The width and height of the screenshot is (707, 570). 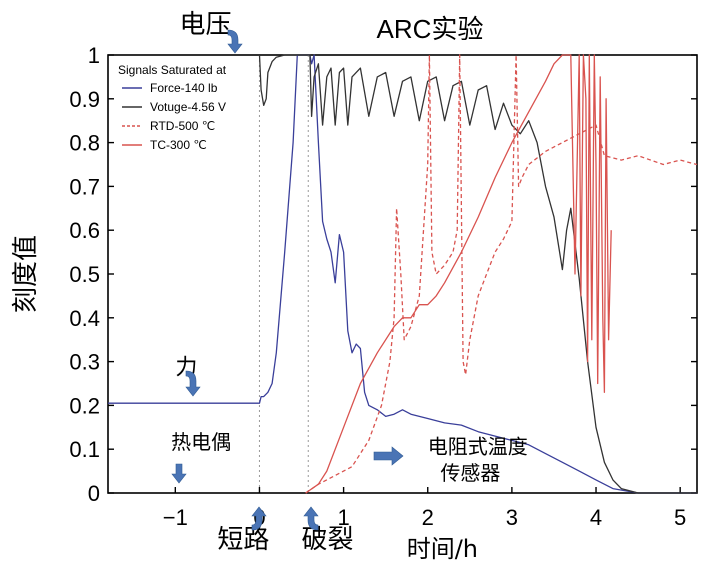 What do you see at coordinates (178, 145) in the screenshot?
I see `legend-label: TC-300 ℃` at bounding box center [178, 145].